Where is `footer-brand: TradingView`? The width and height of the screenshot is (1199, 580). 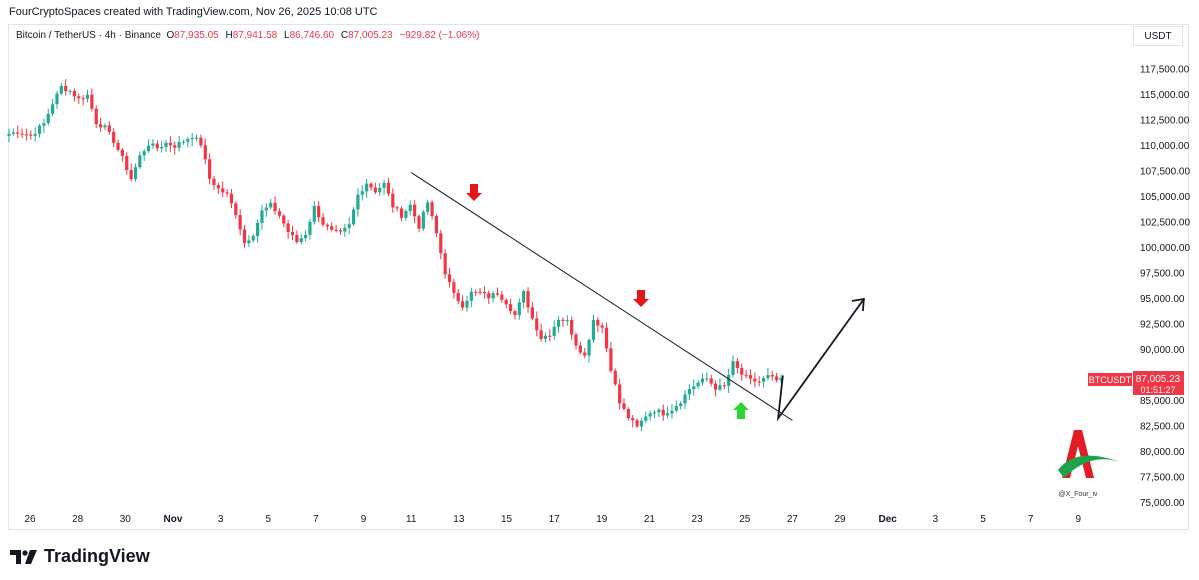
footer-brand: TradingView is located at coordinates (80, 556).